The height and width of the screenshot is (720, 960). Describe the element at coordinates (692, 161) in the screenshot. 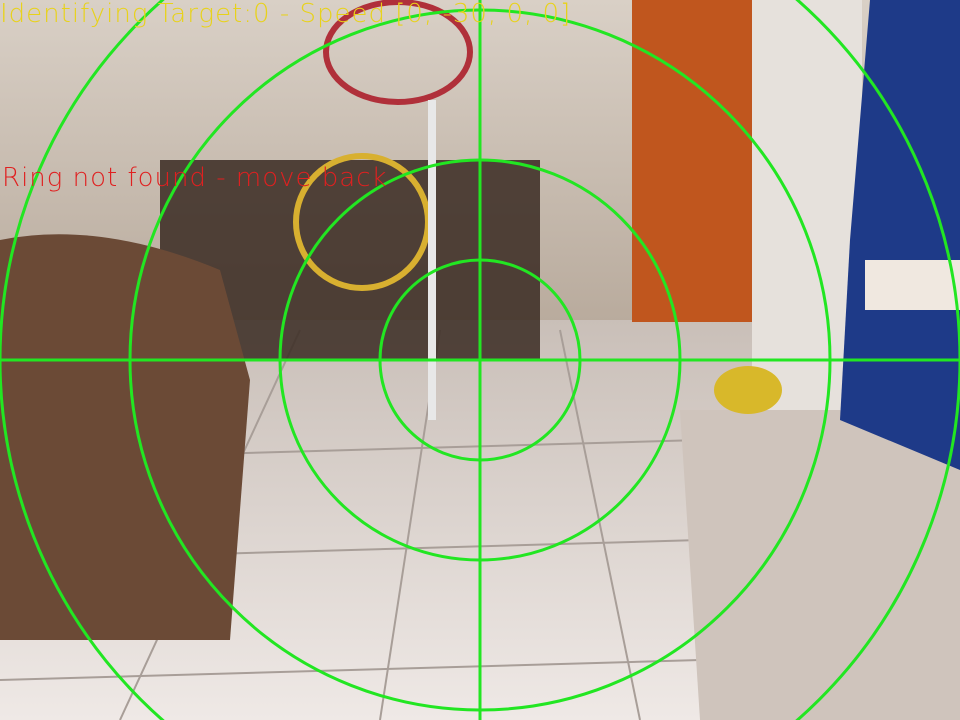

I see `door` at that location.